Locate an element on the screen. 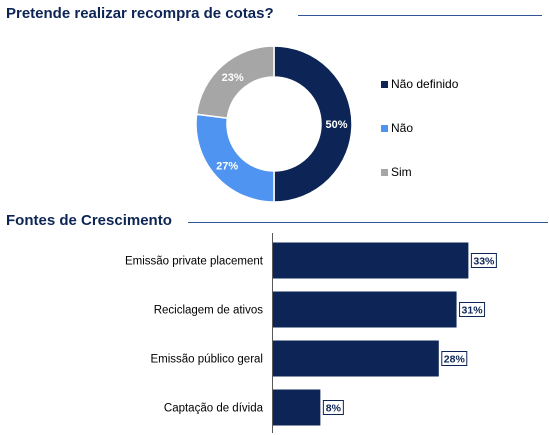  donut-slice-label-0: 50% is located at coordinates (336, 125).